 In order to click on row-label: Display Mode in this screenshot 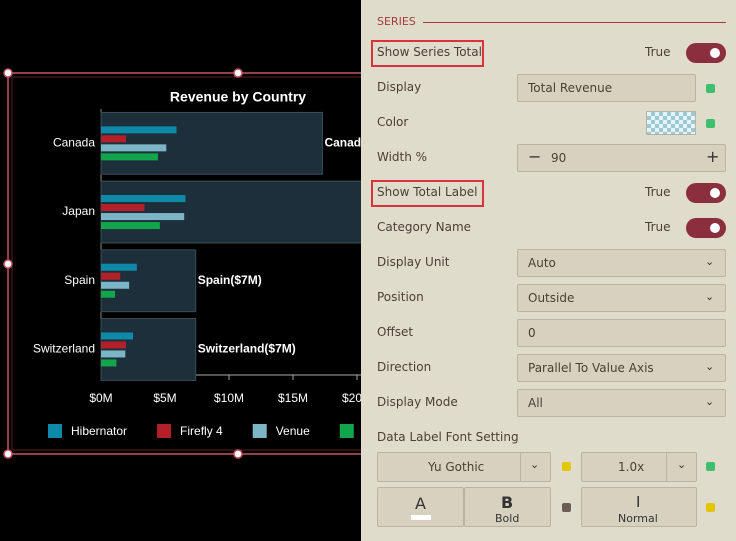, I will do `click(417, 402)`.